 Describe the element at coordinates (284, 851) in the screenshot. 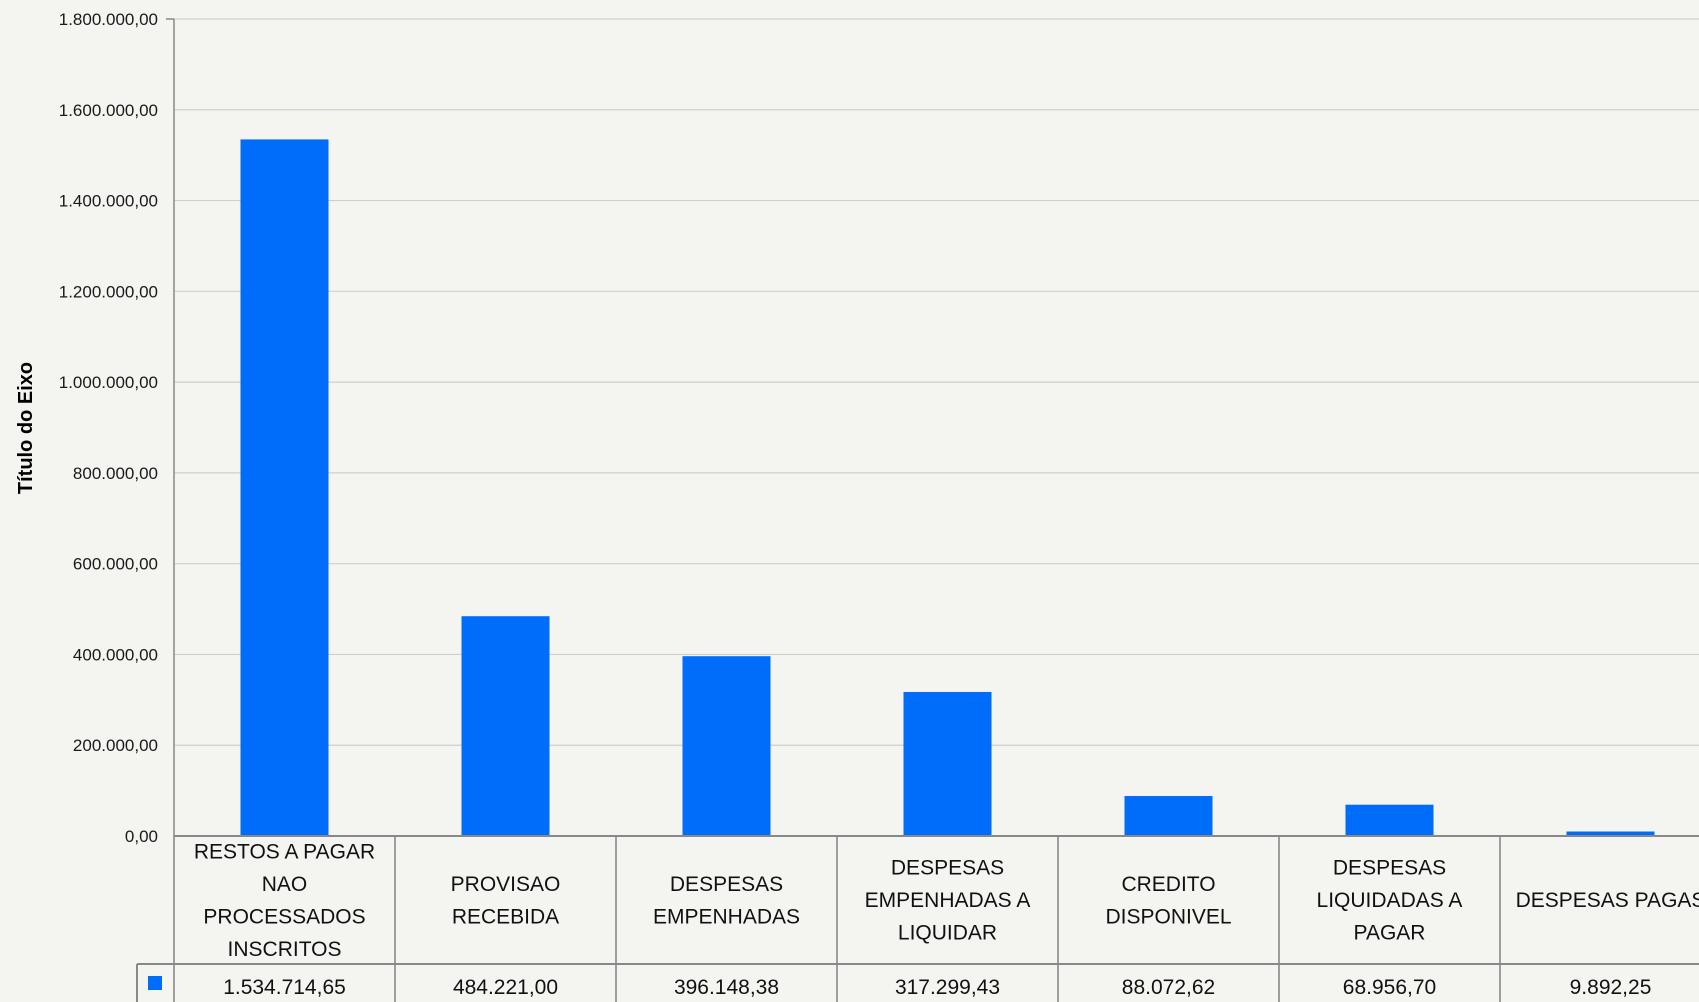

I see `x-category-label-line: RESTOS A PAGAR` at that location.